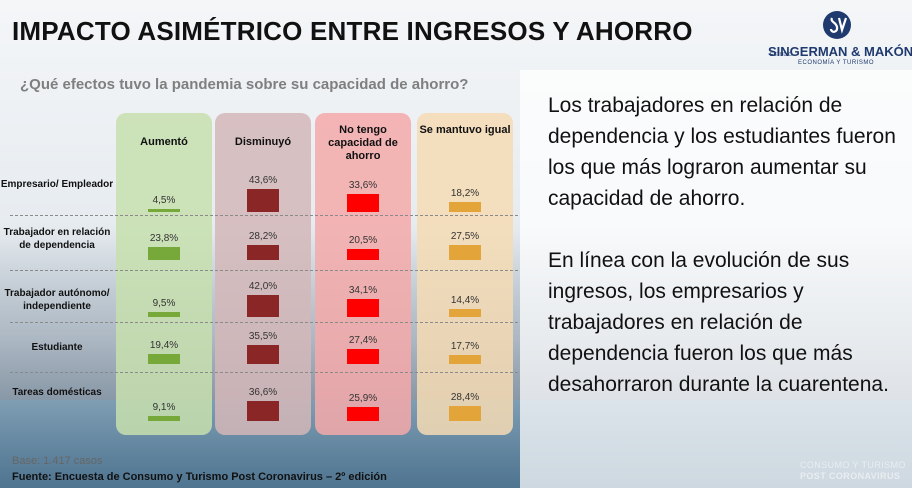 The width and height of the screenshot is (912, 488). What do you see at coordinates (363, 290) in the screenshot?
I see `data-label: 34,1%` at bounding box center [363, 290].